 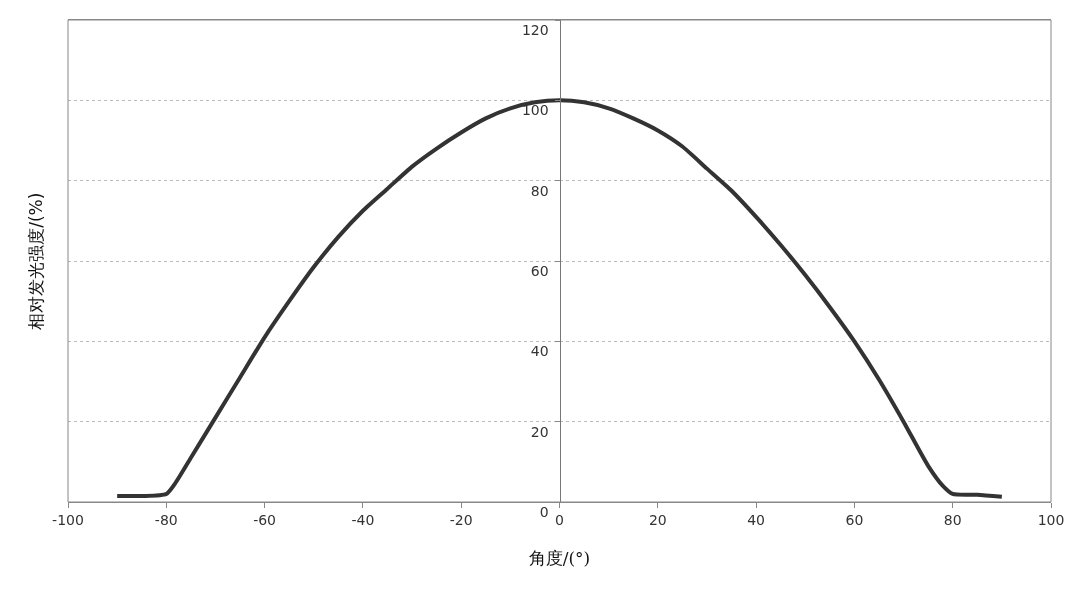 What do you see at coordinates (68, 519) in the screenshot?
I see `x-tick-label: -100` at bounding box center [68, 519].